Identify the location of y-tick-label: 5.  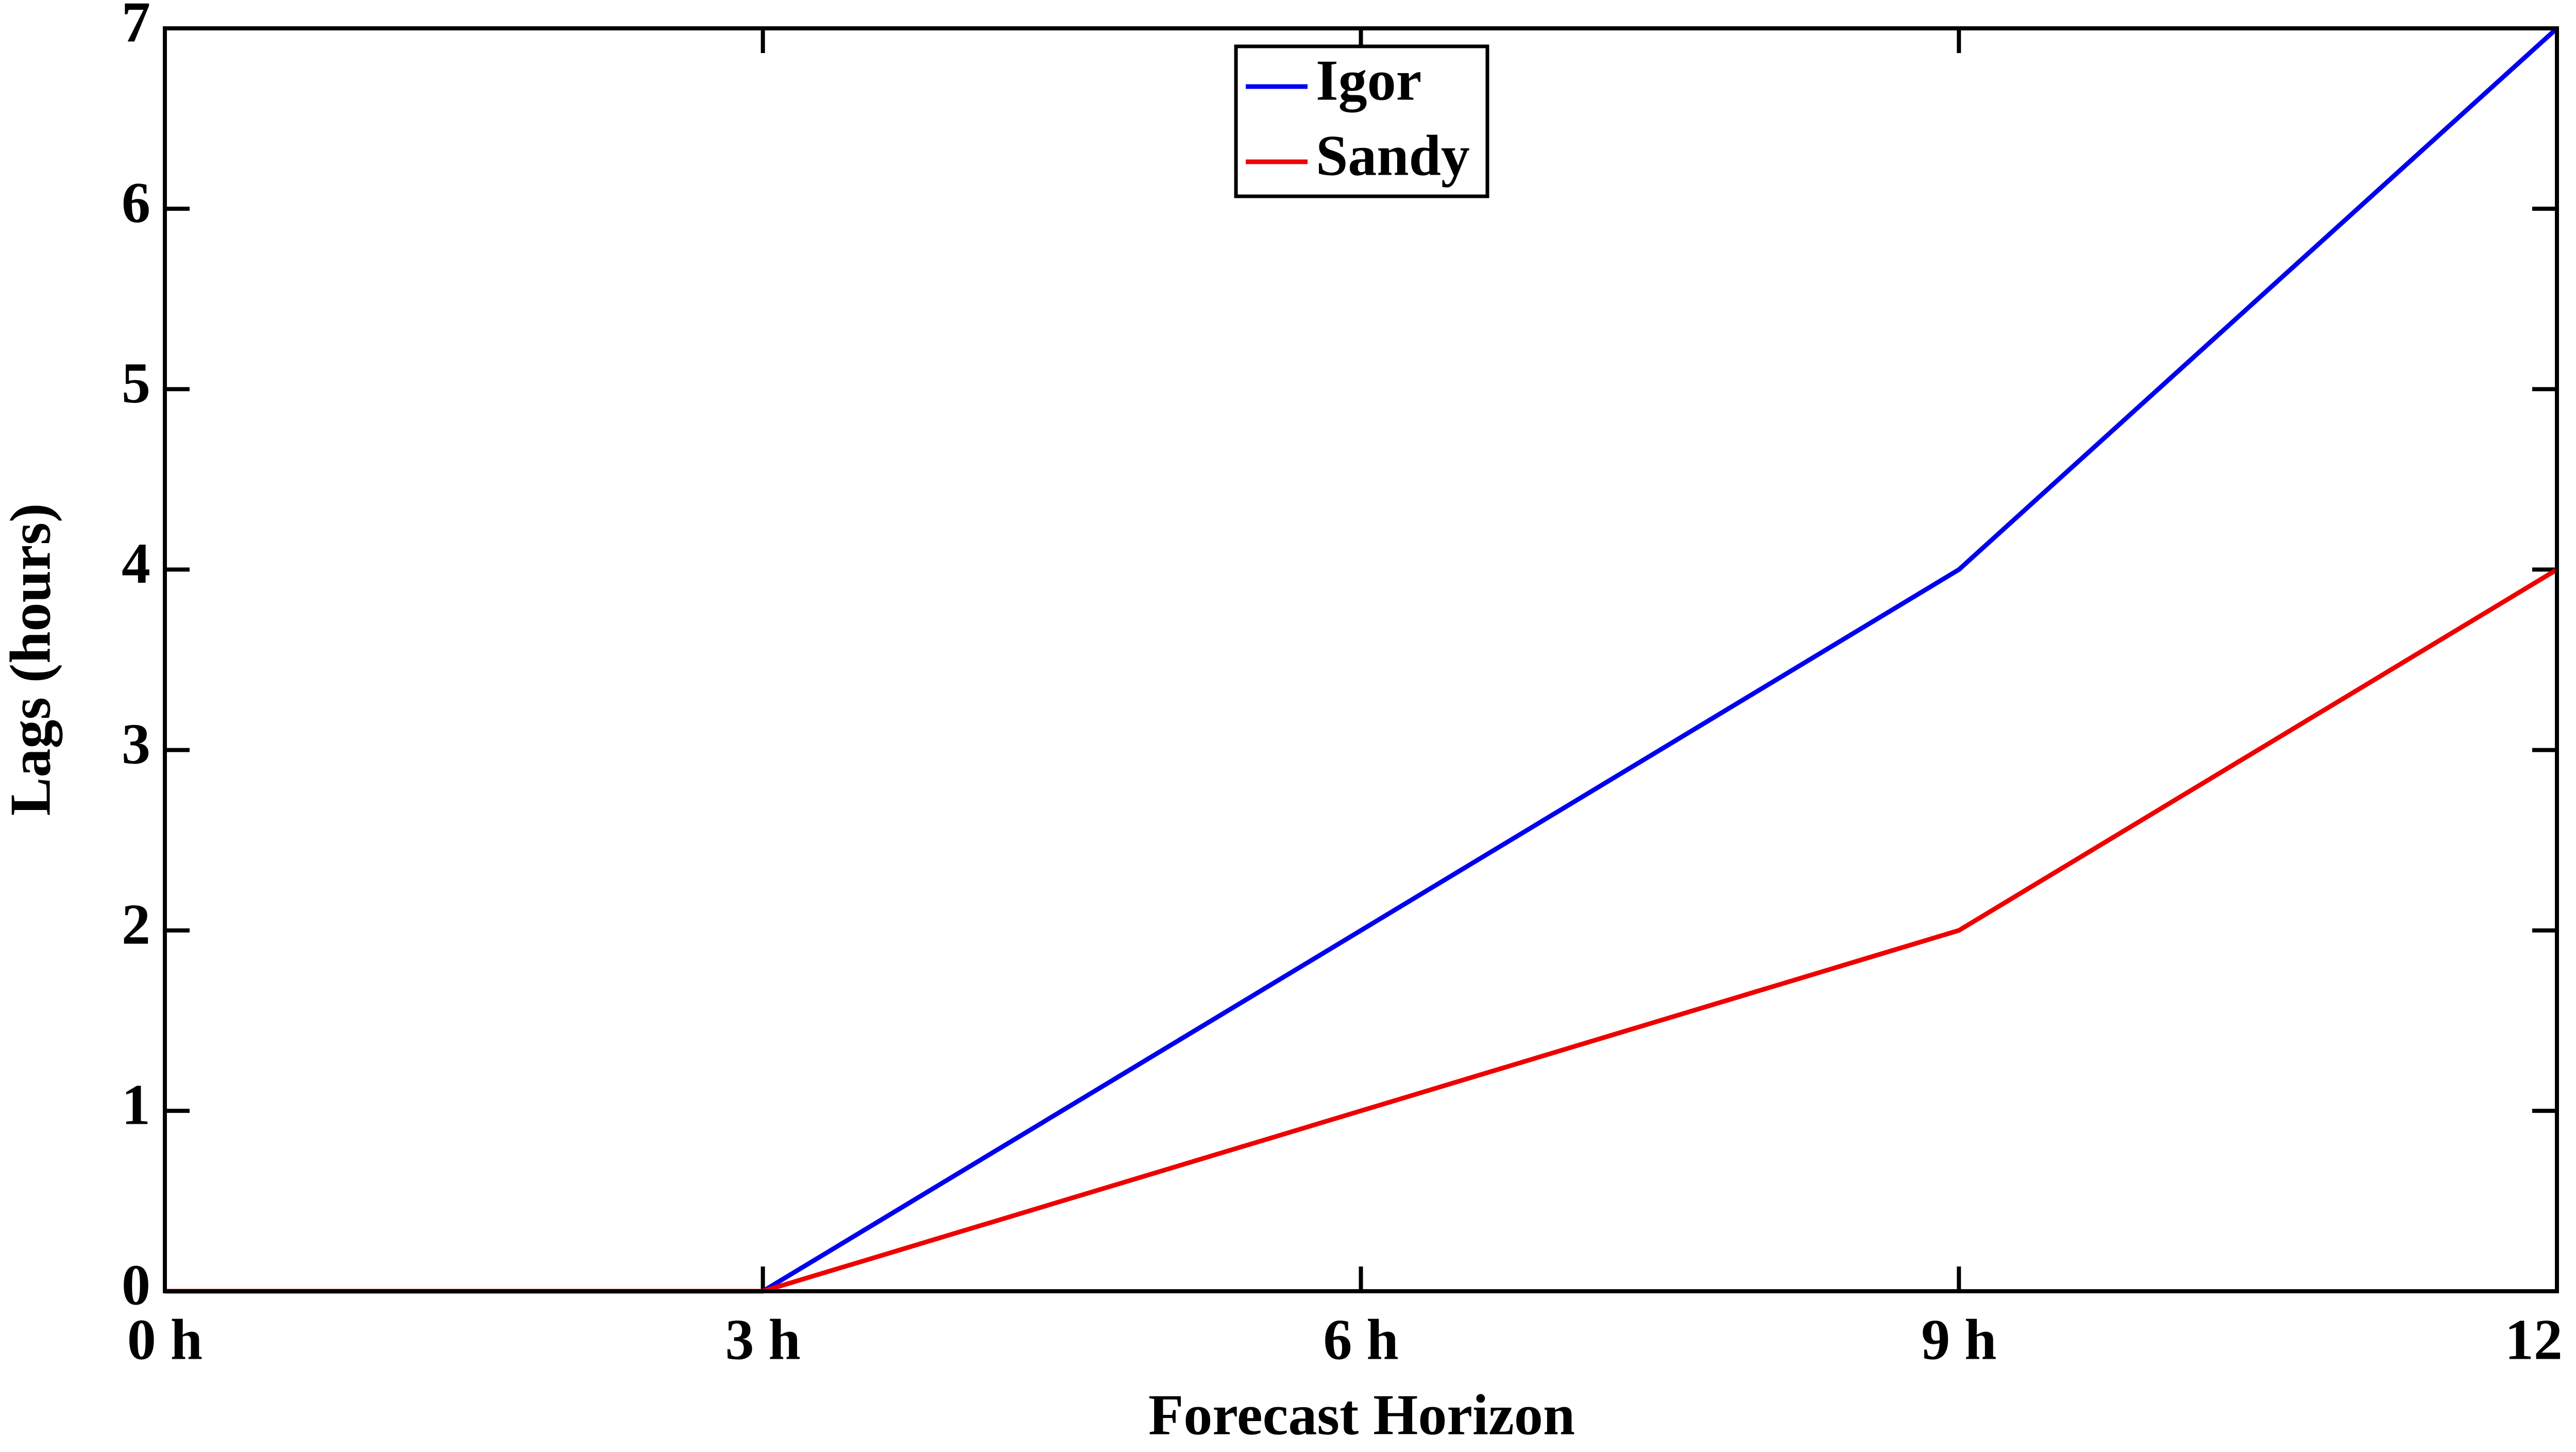
(136, 383).